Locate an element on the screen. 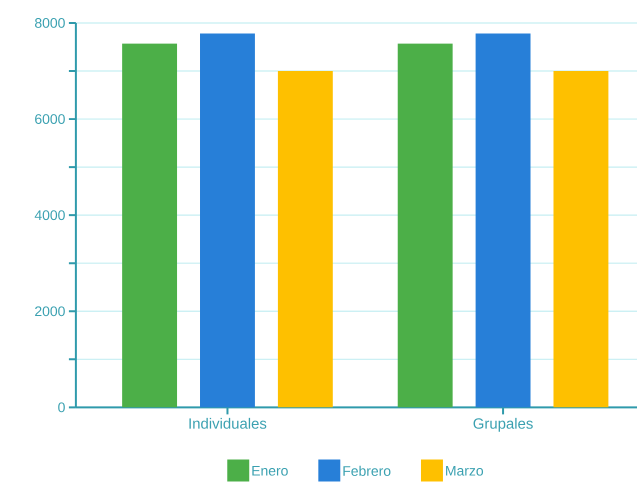  y-tick-label: 8000 is located at coordinates (50, 23).